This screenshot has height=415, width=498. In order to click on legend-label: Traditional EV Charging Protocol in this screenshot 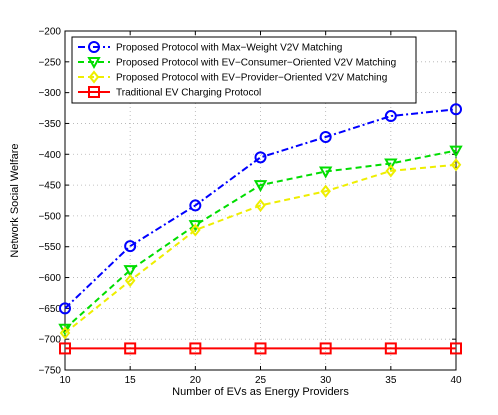, I will do `click(188, 93)`.